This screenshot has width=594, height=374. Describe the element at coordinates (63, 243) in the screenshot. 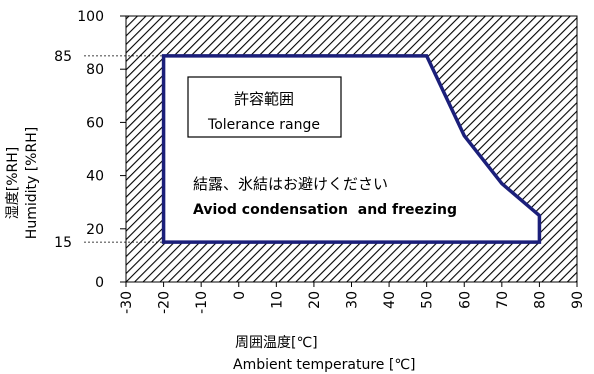

I see `extra-y-label: 15` at that location.